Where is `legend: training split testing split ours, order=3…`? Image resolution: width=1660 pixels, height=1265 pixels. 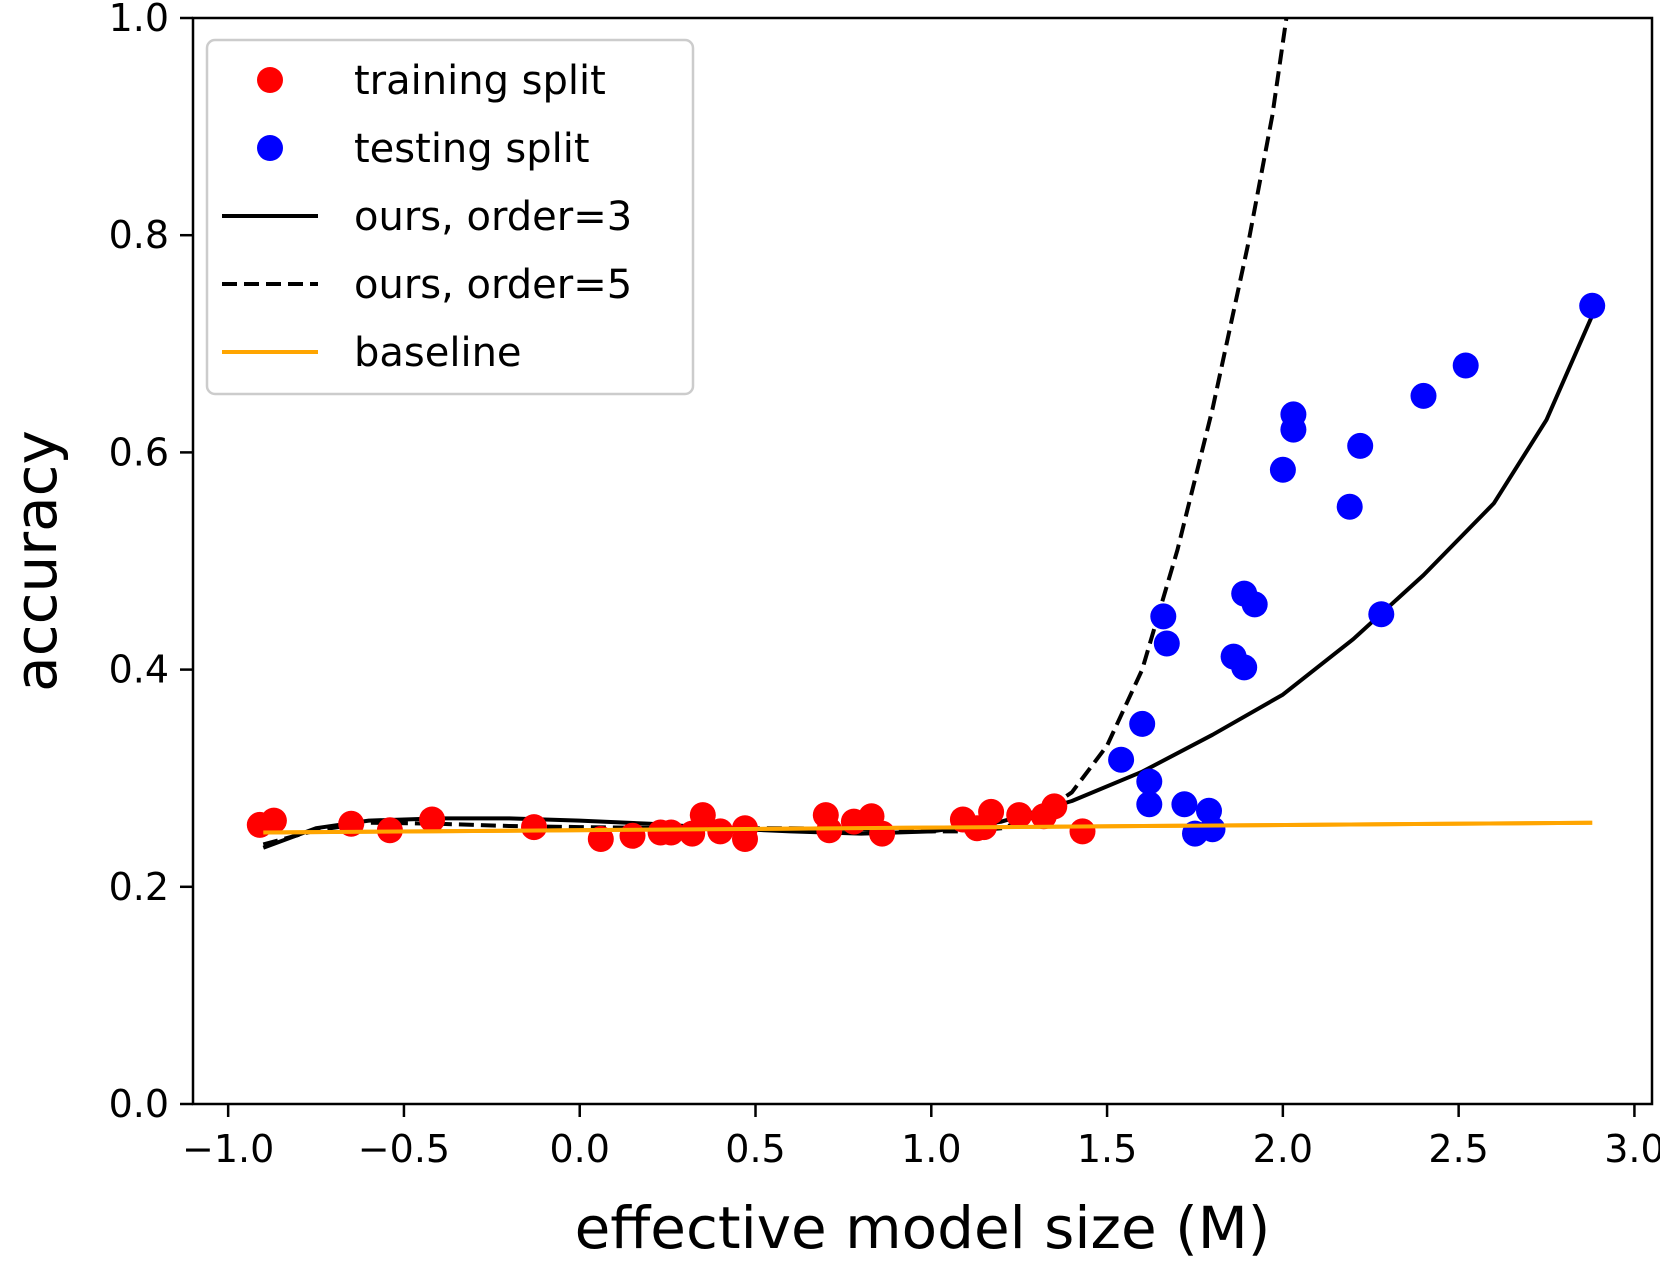
legend: training split testing split ours, order=3… is located at coordinates (450, 217).